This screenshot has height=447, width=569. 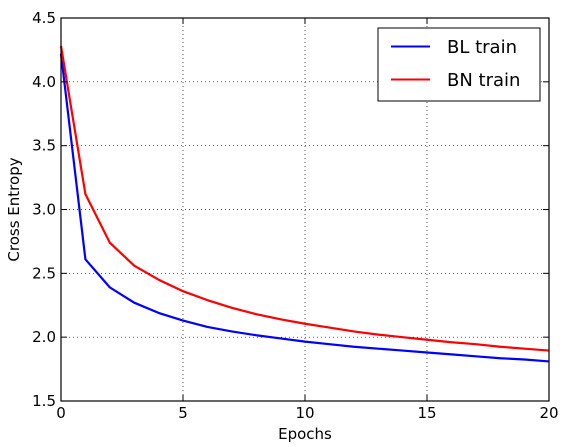 What do you see at coordinates (61, 413) in the screenshot?
I see `x-tick-label: 0` at bounding box center [61, 413].